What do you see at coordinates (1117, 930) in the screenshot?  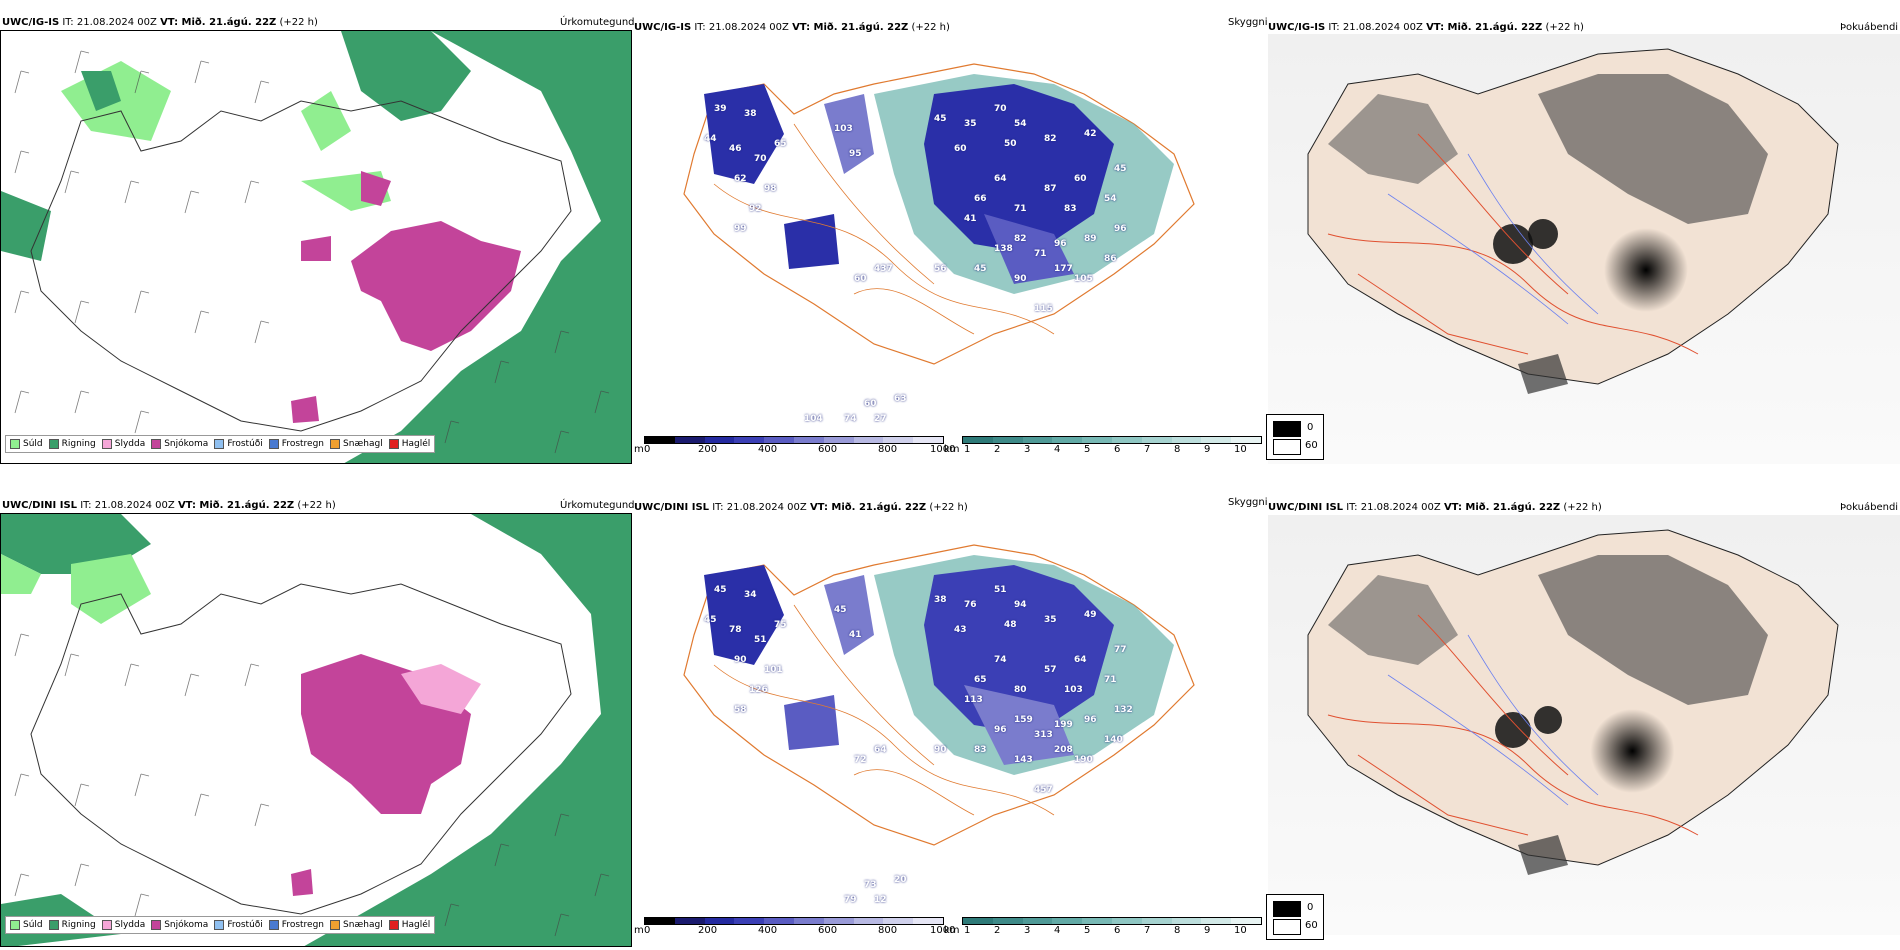 I see `tick-label: 6` at bounding box center [1117, 930].